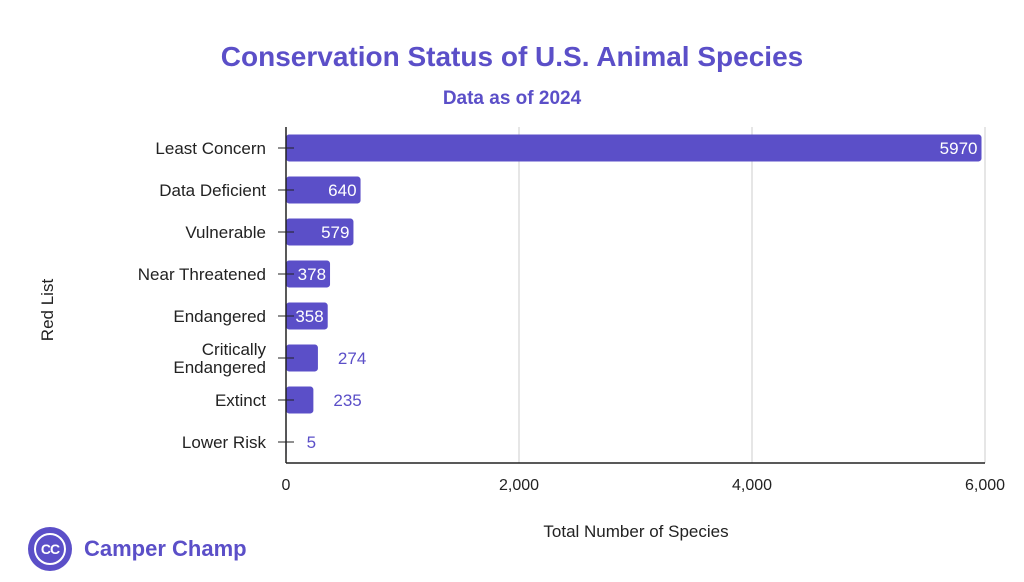 The image size is (1024, 582). I want to click on x-tick-label: 4,000, so click(752, 485).